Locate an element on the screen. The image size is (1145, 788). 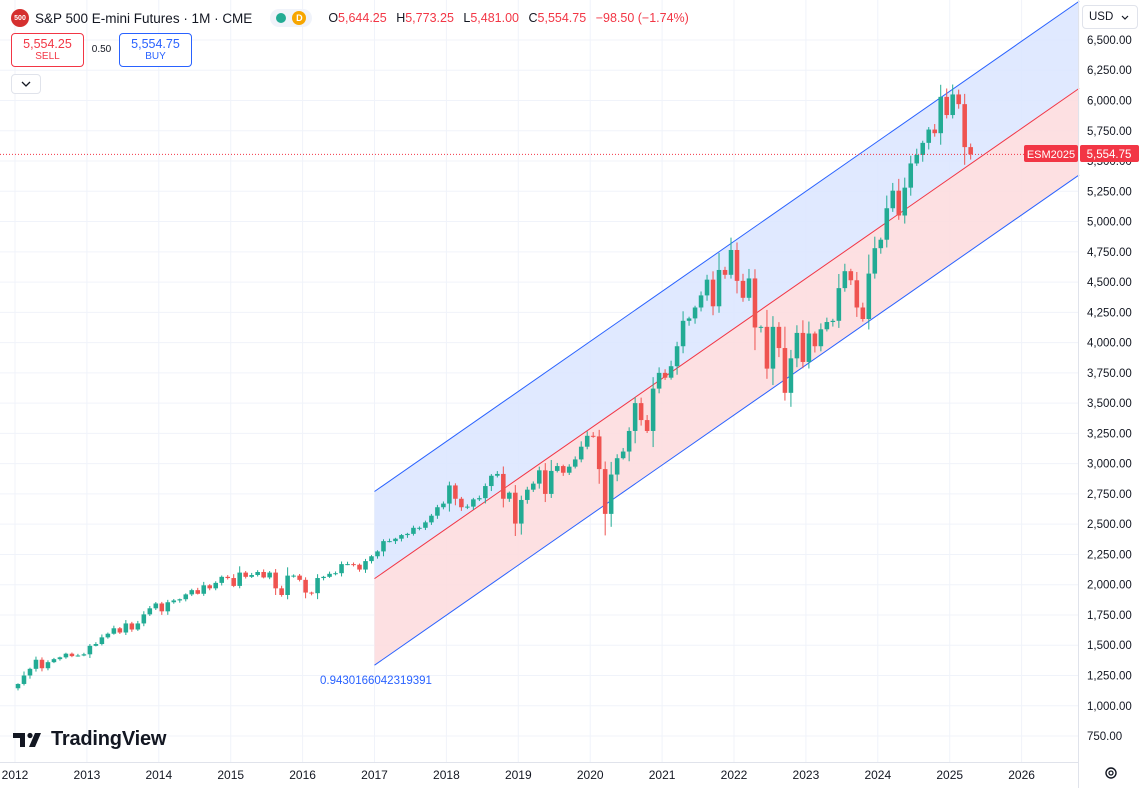
x-tick-label: 2018 is located at coordinates (446, 775).